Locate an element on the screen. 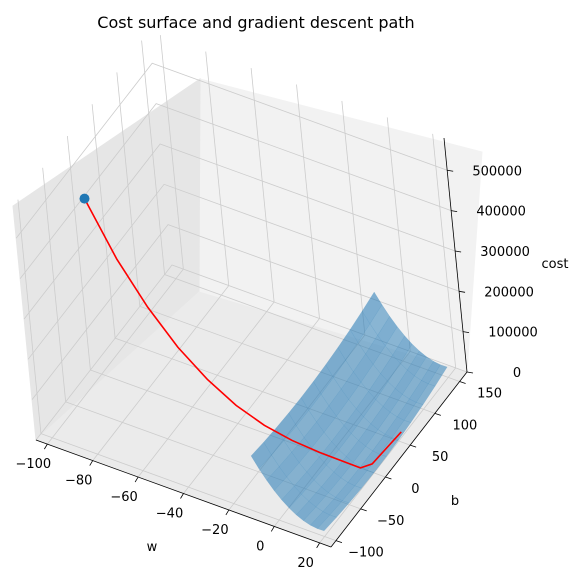 This screenshot has width=573, height=582. y-axis-label: b is located at coordinates (455, 501).